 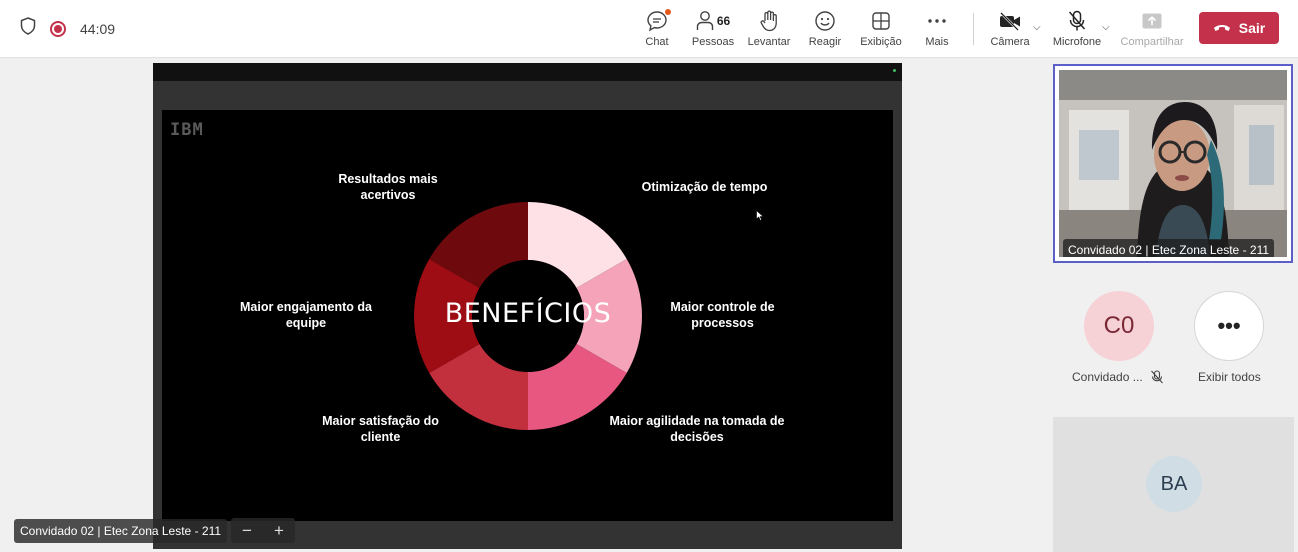 What do you see at coordinates (973, 29) in the screenshot?
I see `toolbar-divider` at bounding box center [973, 29].